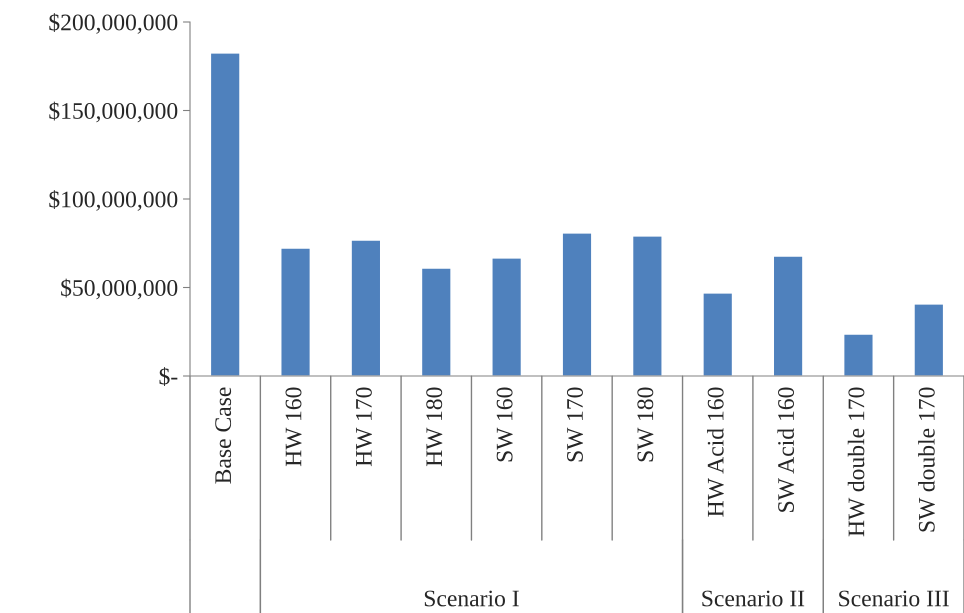 This screenshot has height=613, width=964. I want to click on y-tick-label: $50,000,000, so click(119, 289).